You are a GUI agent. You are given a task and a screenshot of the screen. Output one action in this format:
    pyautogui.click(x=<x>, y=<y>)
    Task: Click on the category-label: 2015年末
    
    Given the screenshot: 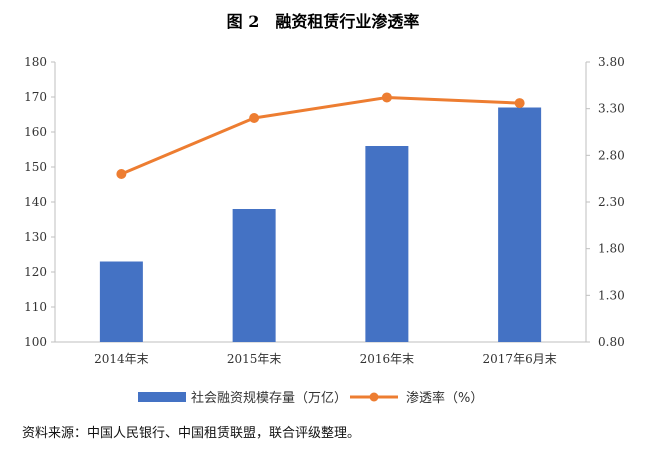 What is the action you would take?
    pyautogui.click(x=254, y=359)
    